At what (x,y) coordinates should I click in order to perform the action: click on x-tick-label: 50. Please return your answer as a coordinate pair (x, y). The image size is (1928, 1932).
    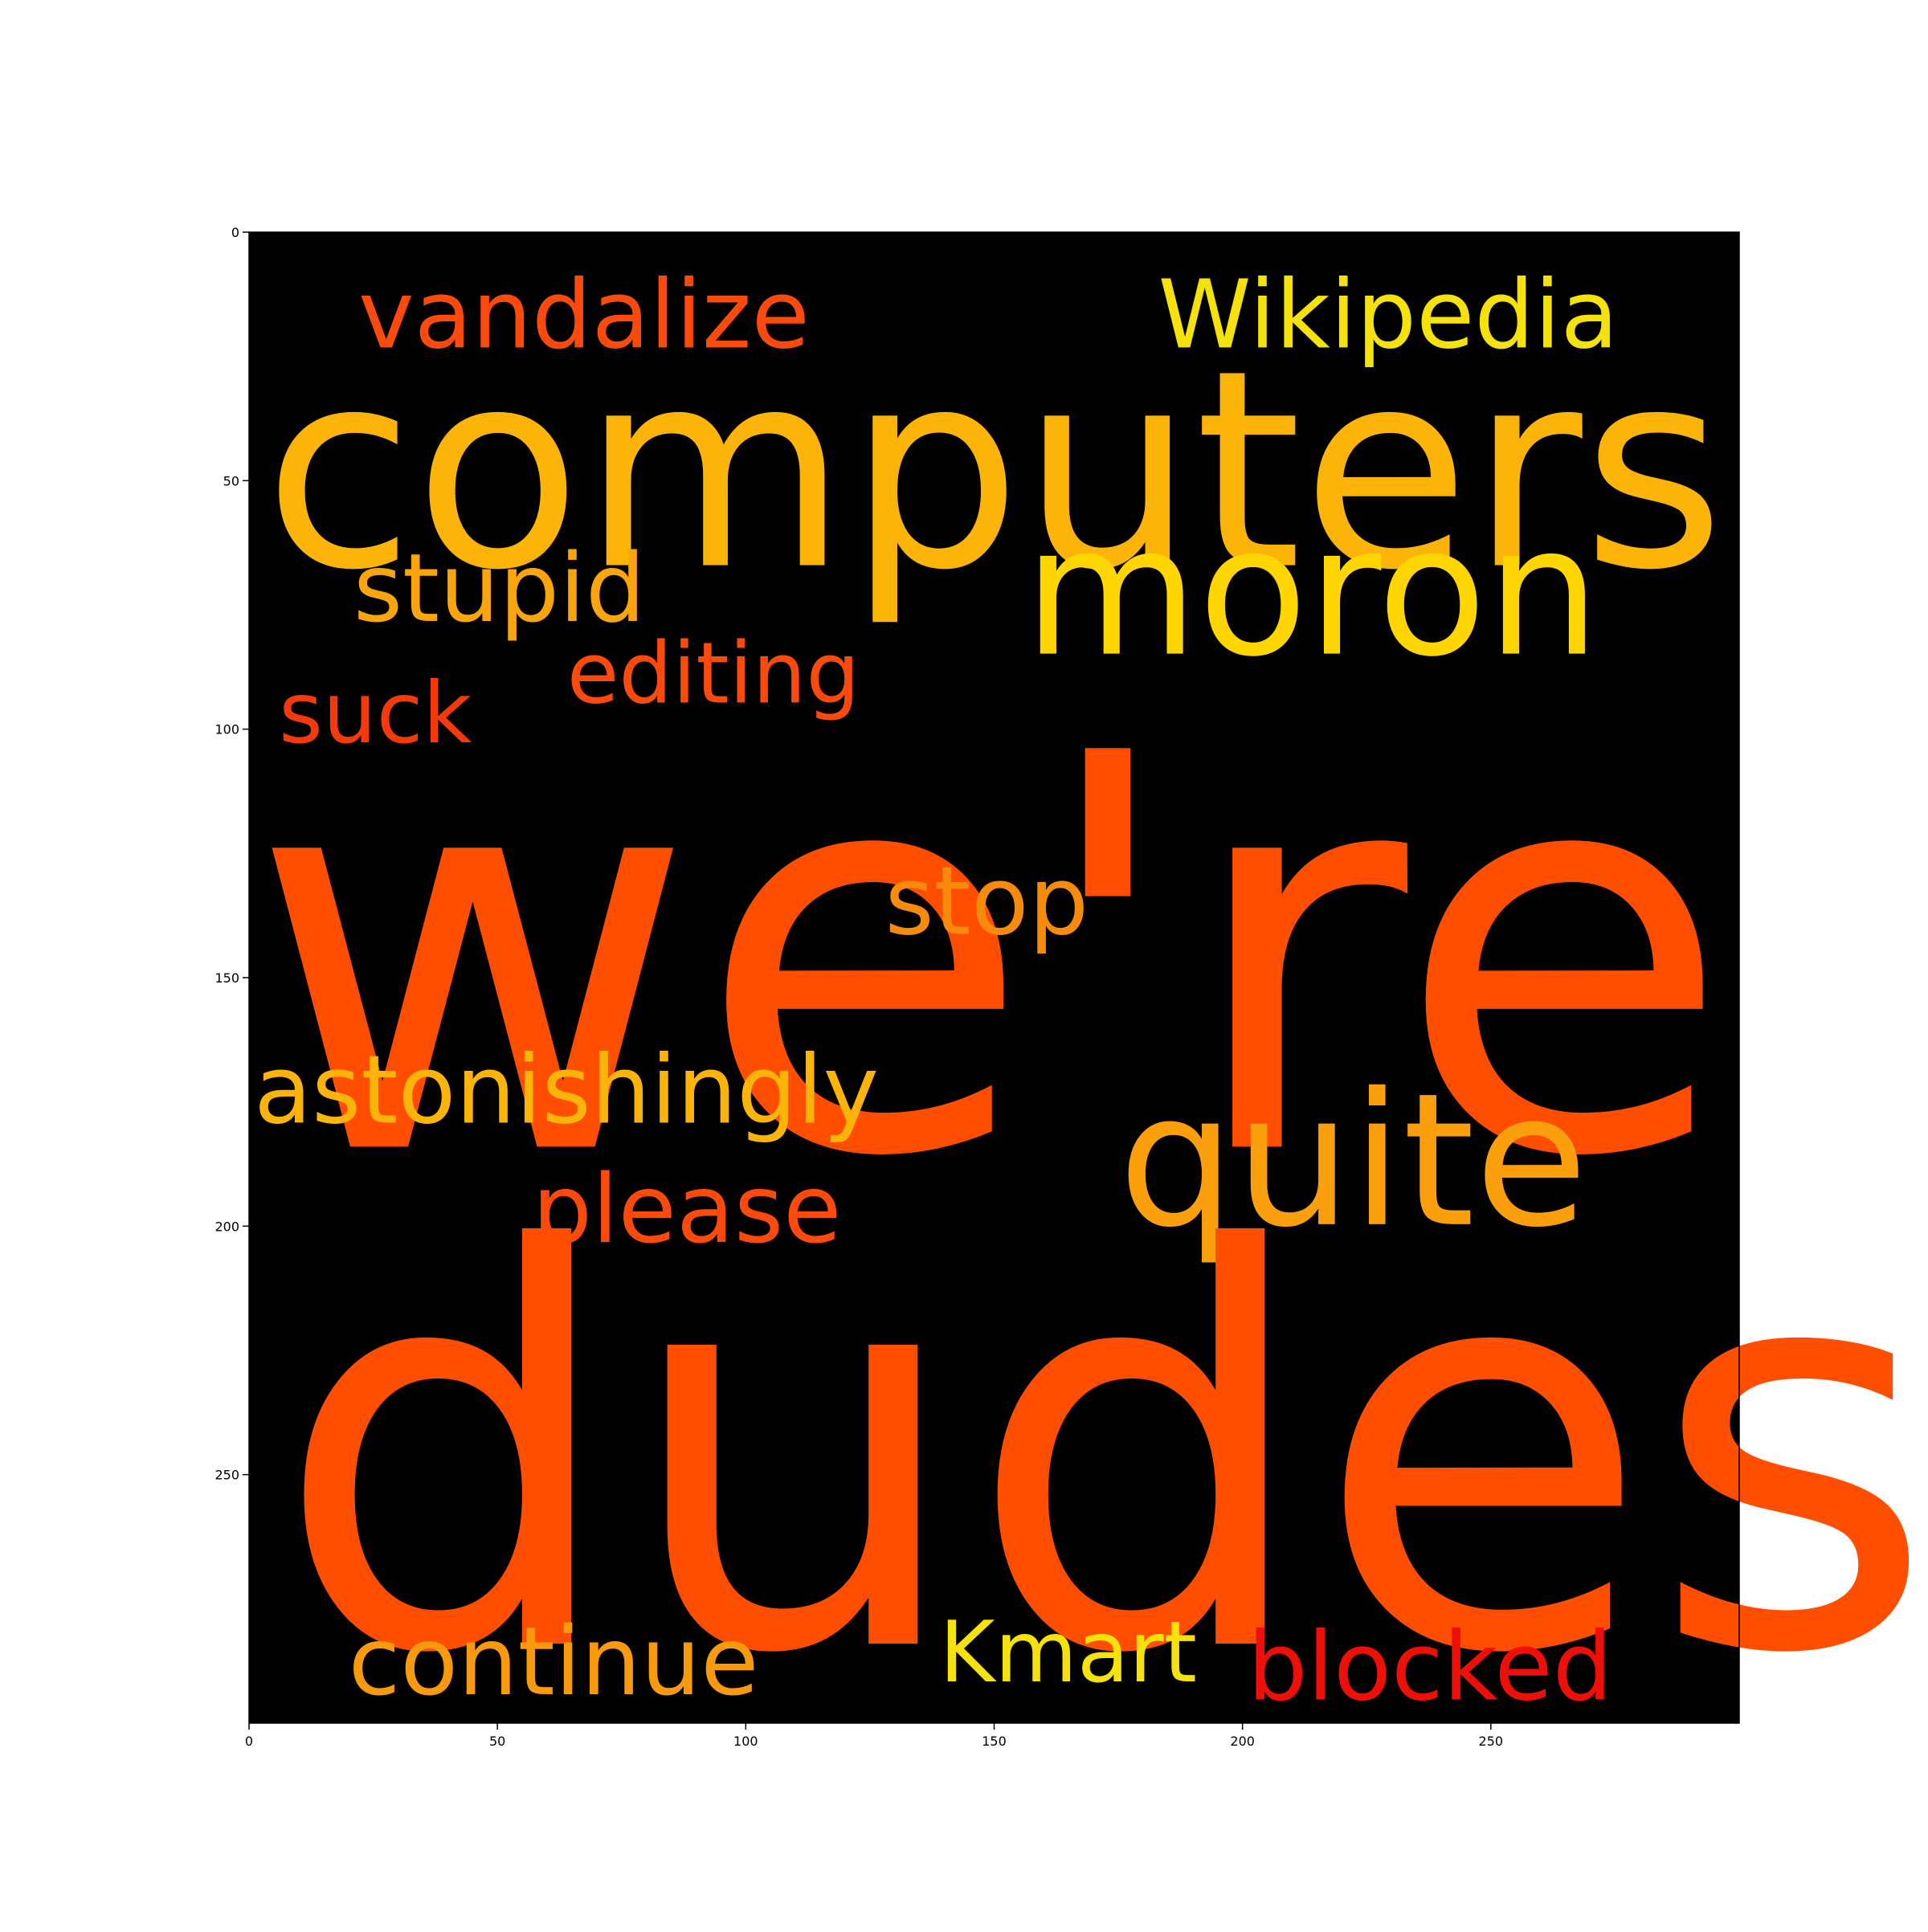
    Looking at the image, I should click on (497, 1741).